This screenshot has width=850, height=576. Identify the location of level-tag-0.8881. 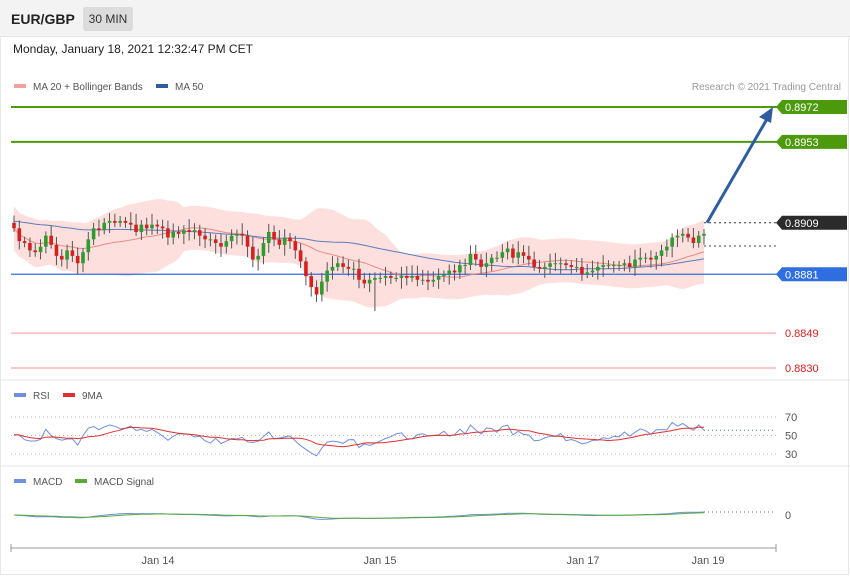
(811, 274).